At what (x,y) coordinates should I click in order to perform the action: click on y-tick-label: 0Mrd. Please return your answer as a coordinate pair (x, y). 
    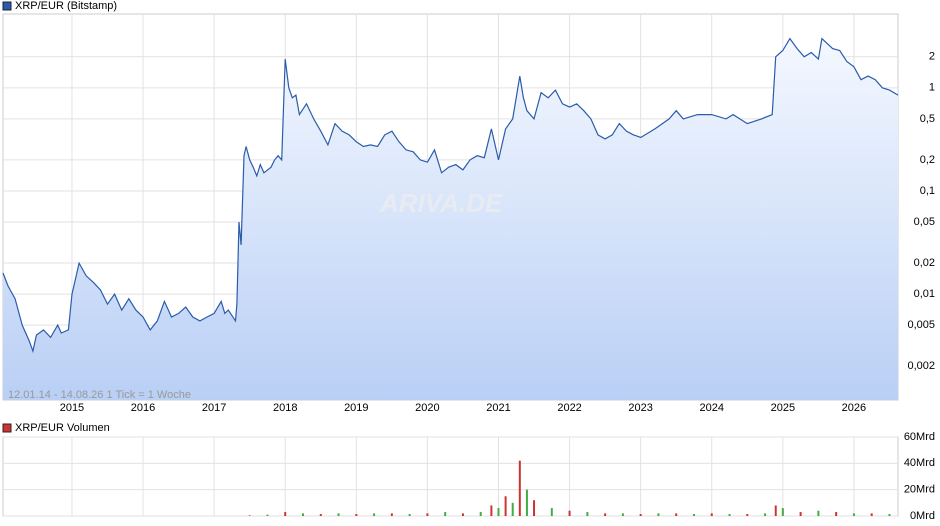
    Looking at the image, I should click on (922, 516).